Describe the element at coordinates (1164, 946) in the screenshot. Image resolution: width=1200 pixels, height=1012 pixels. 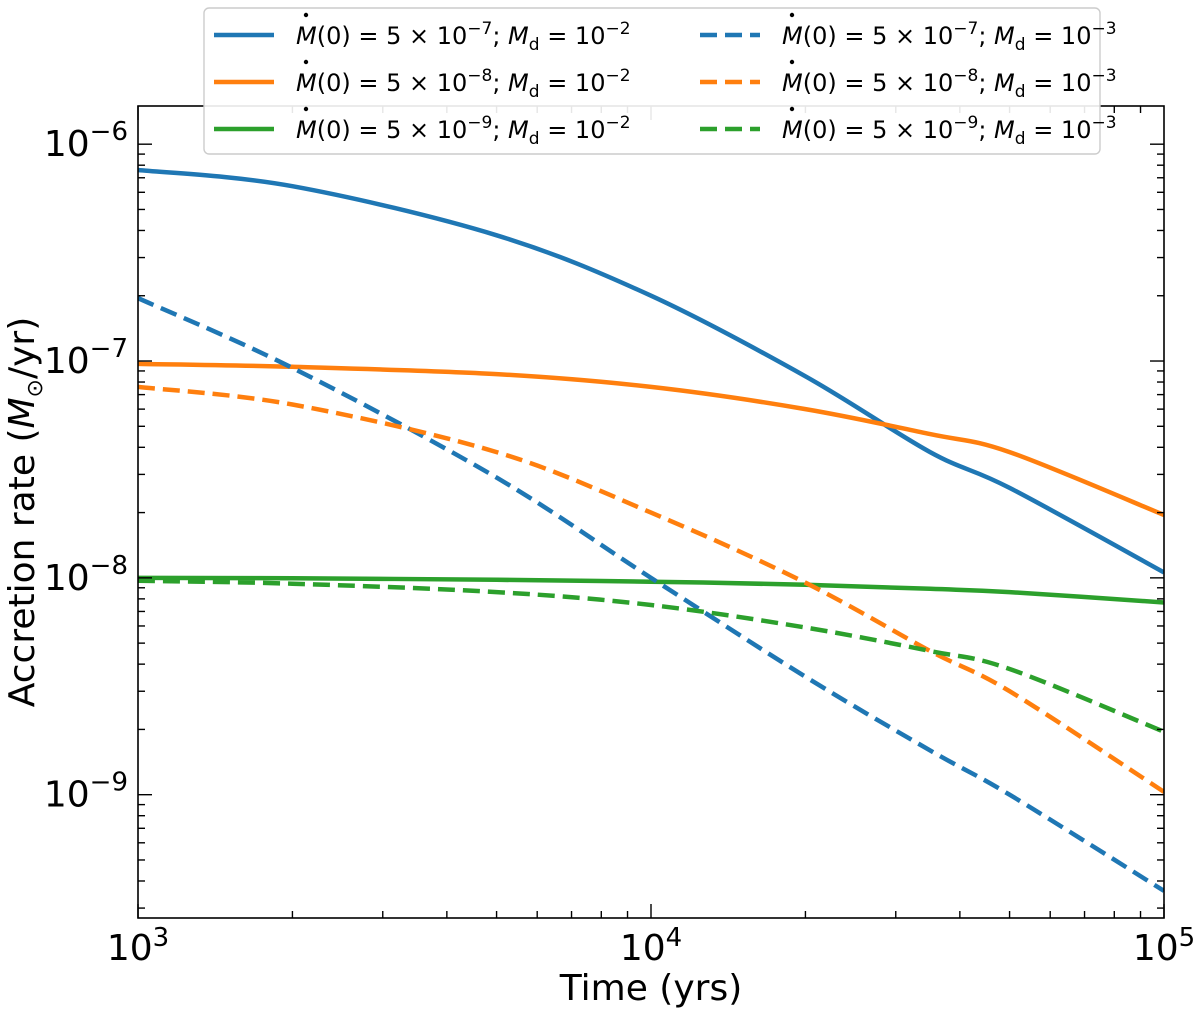
I see `x-tick-label: 105` at that location.